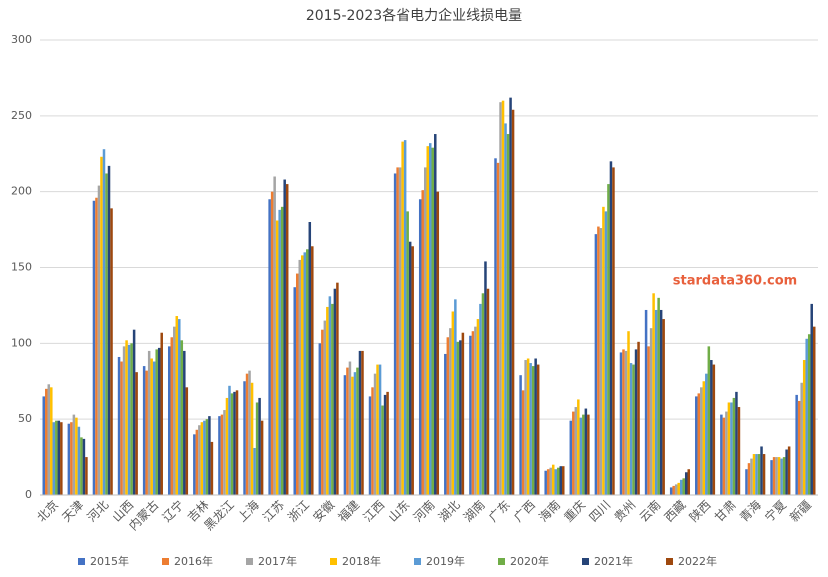 The image size is (828, 577). Describe the element at coordinates (624, 511) in the screenshot. I see `x-tick-label: 贵州` at that location.